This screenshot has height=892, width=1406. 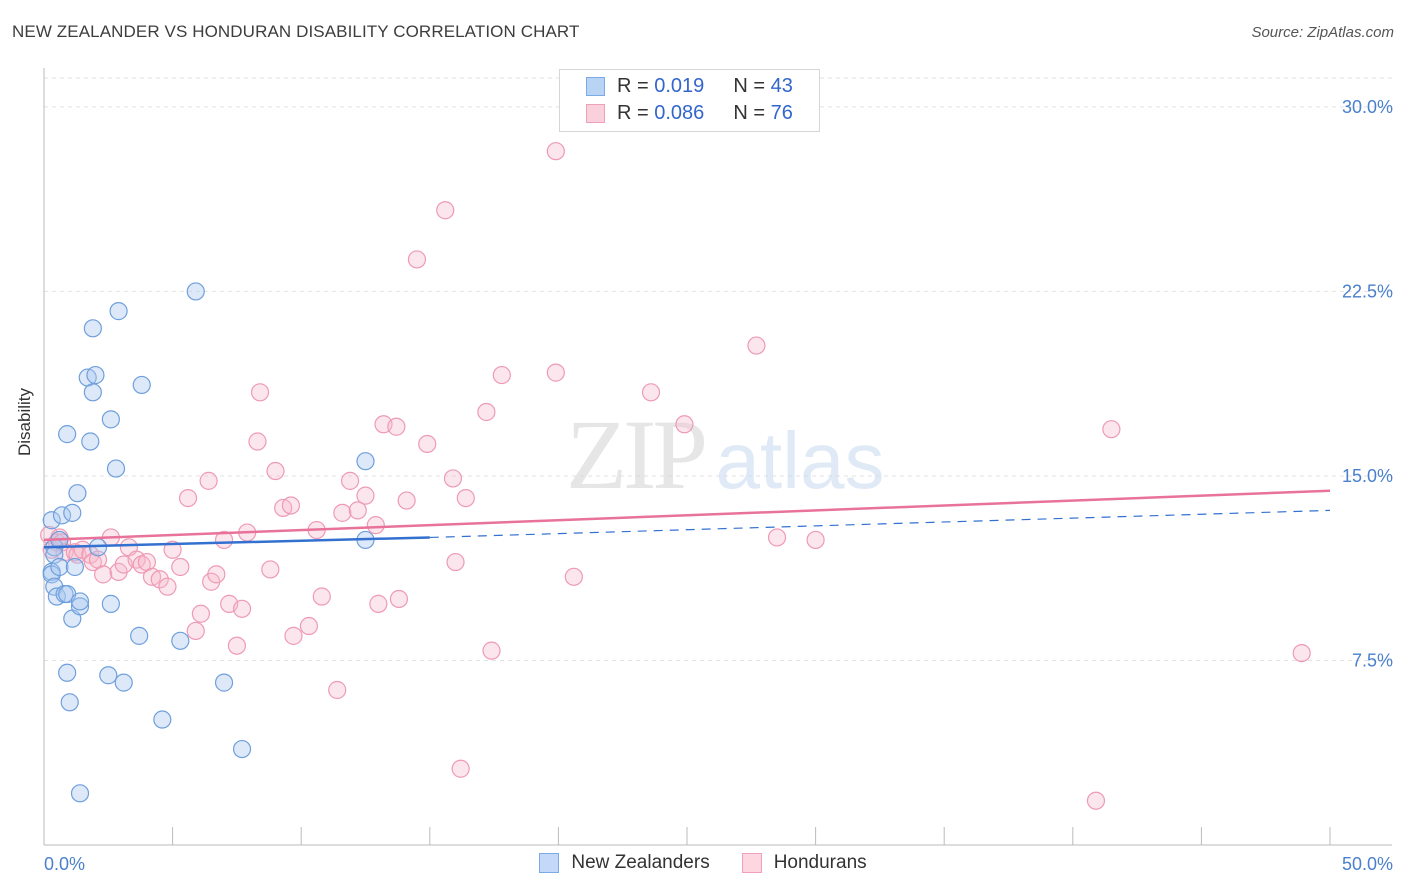 What do you see at coordinates (24, 421) in the screenshot?
I see `y-axis-label: Disability` at bounding box center [24, 421].